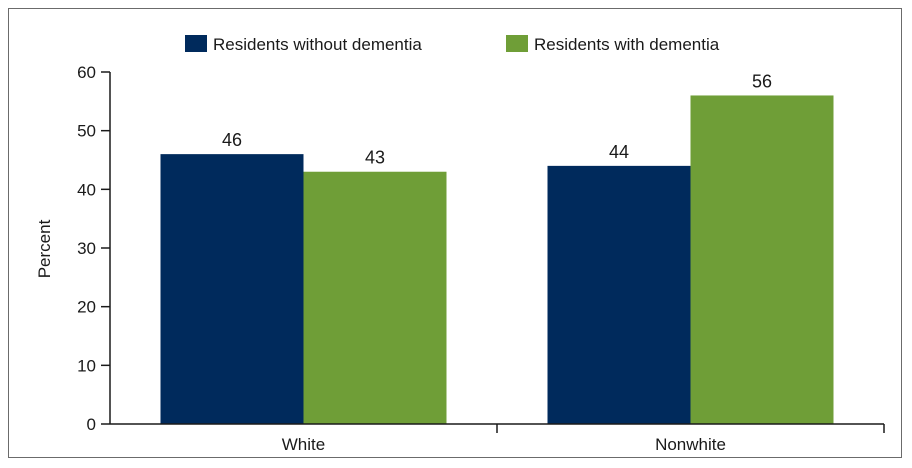 The height and width of the screenshot is (468, 912). What do you see at coordinates (619, 152) in the screenshot?
I see `data-label: 44` at bounding box center [619, 152].